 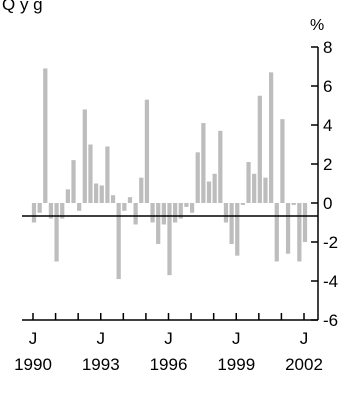 I want to click on x-year-label: 1990, so click(x=33, y=364).